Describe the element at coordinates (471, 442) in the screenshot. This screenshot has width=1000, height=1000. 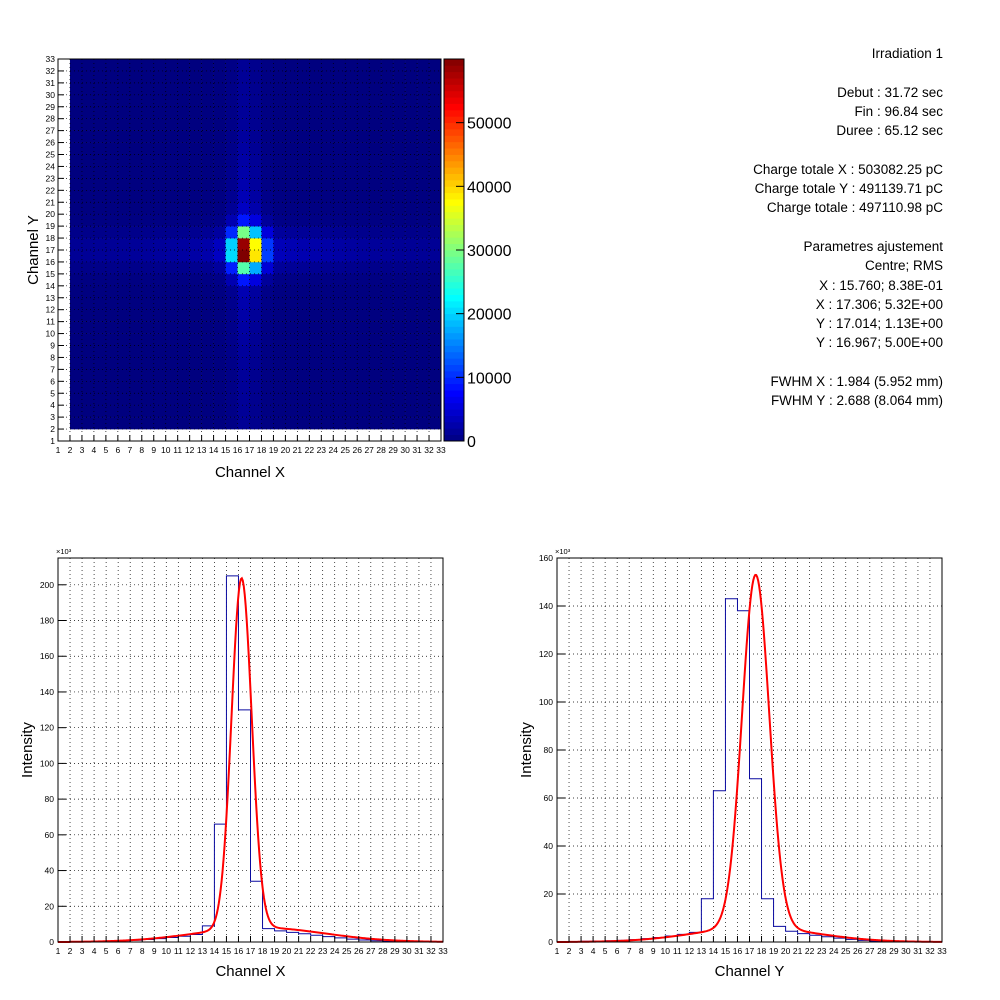
I see `color-scale-tick-label: 0` at that location.